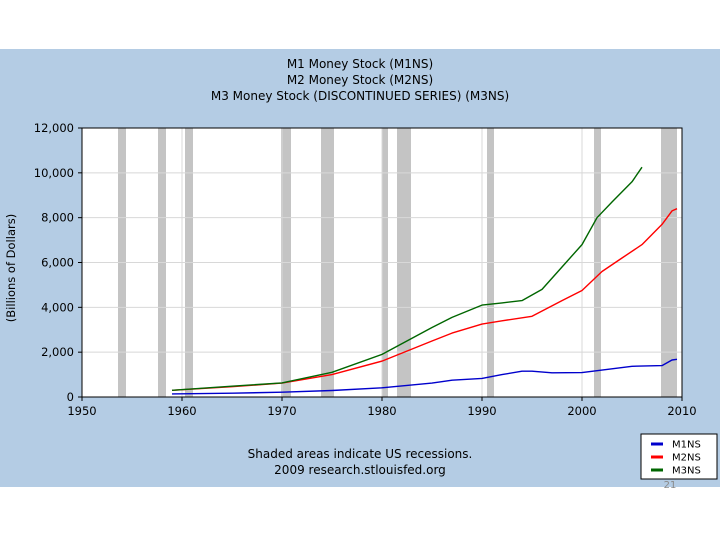 The height and width of the screenshot is (540, 720). What do you see at coordinates (54, 173) in the screenshot?
I see `y-tick-label: 10,000` at bounding box center [54, 173].